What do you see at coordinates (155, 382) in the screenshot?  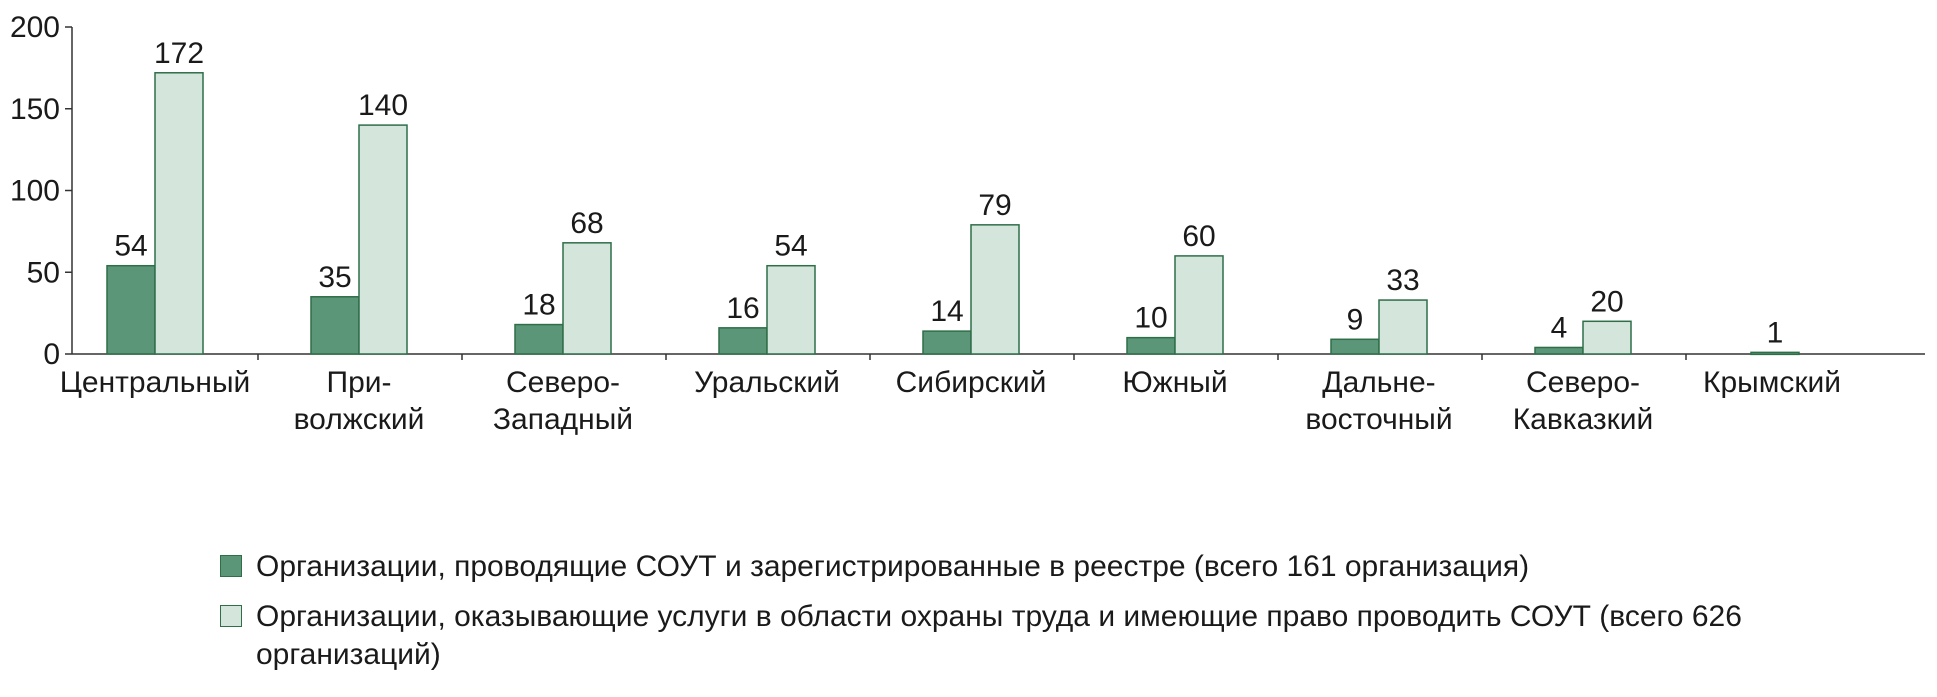 I see `category-label: Центральный` at bounding box center [155, 382].